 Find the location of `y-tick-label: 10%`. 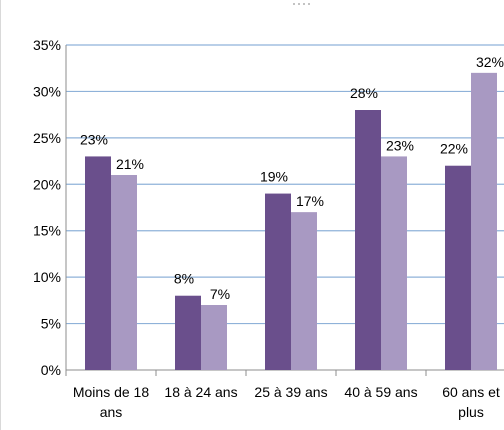

y-tick-label: 10% is located at coordinates (47, 277).